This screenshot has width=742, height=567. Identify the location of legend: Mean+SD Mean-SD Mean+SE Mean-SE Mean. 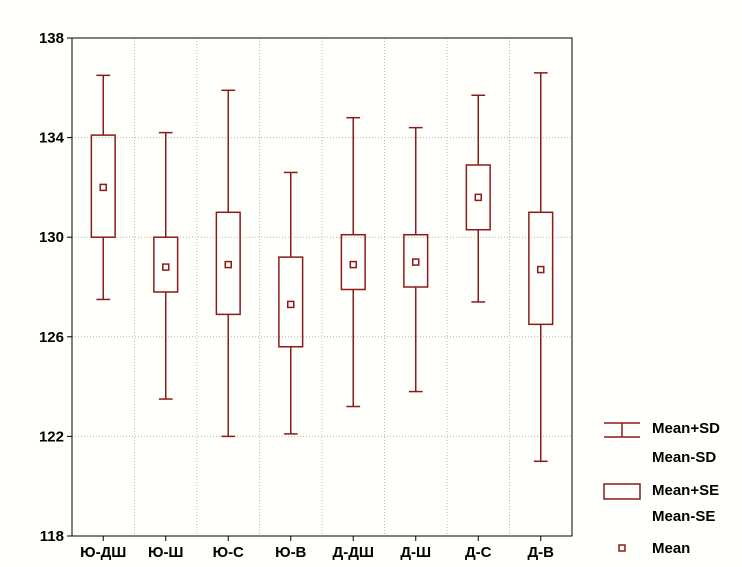
(661, 488).